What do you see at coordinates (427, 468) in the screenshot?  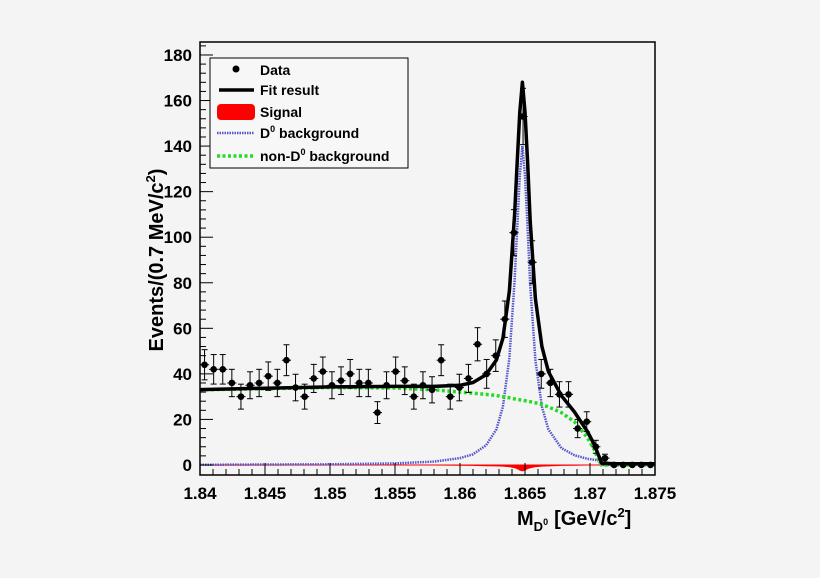 I see `signal-curve` at bounding box center [427, 468].